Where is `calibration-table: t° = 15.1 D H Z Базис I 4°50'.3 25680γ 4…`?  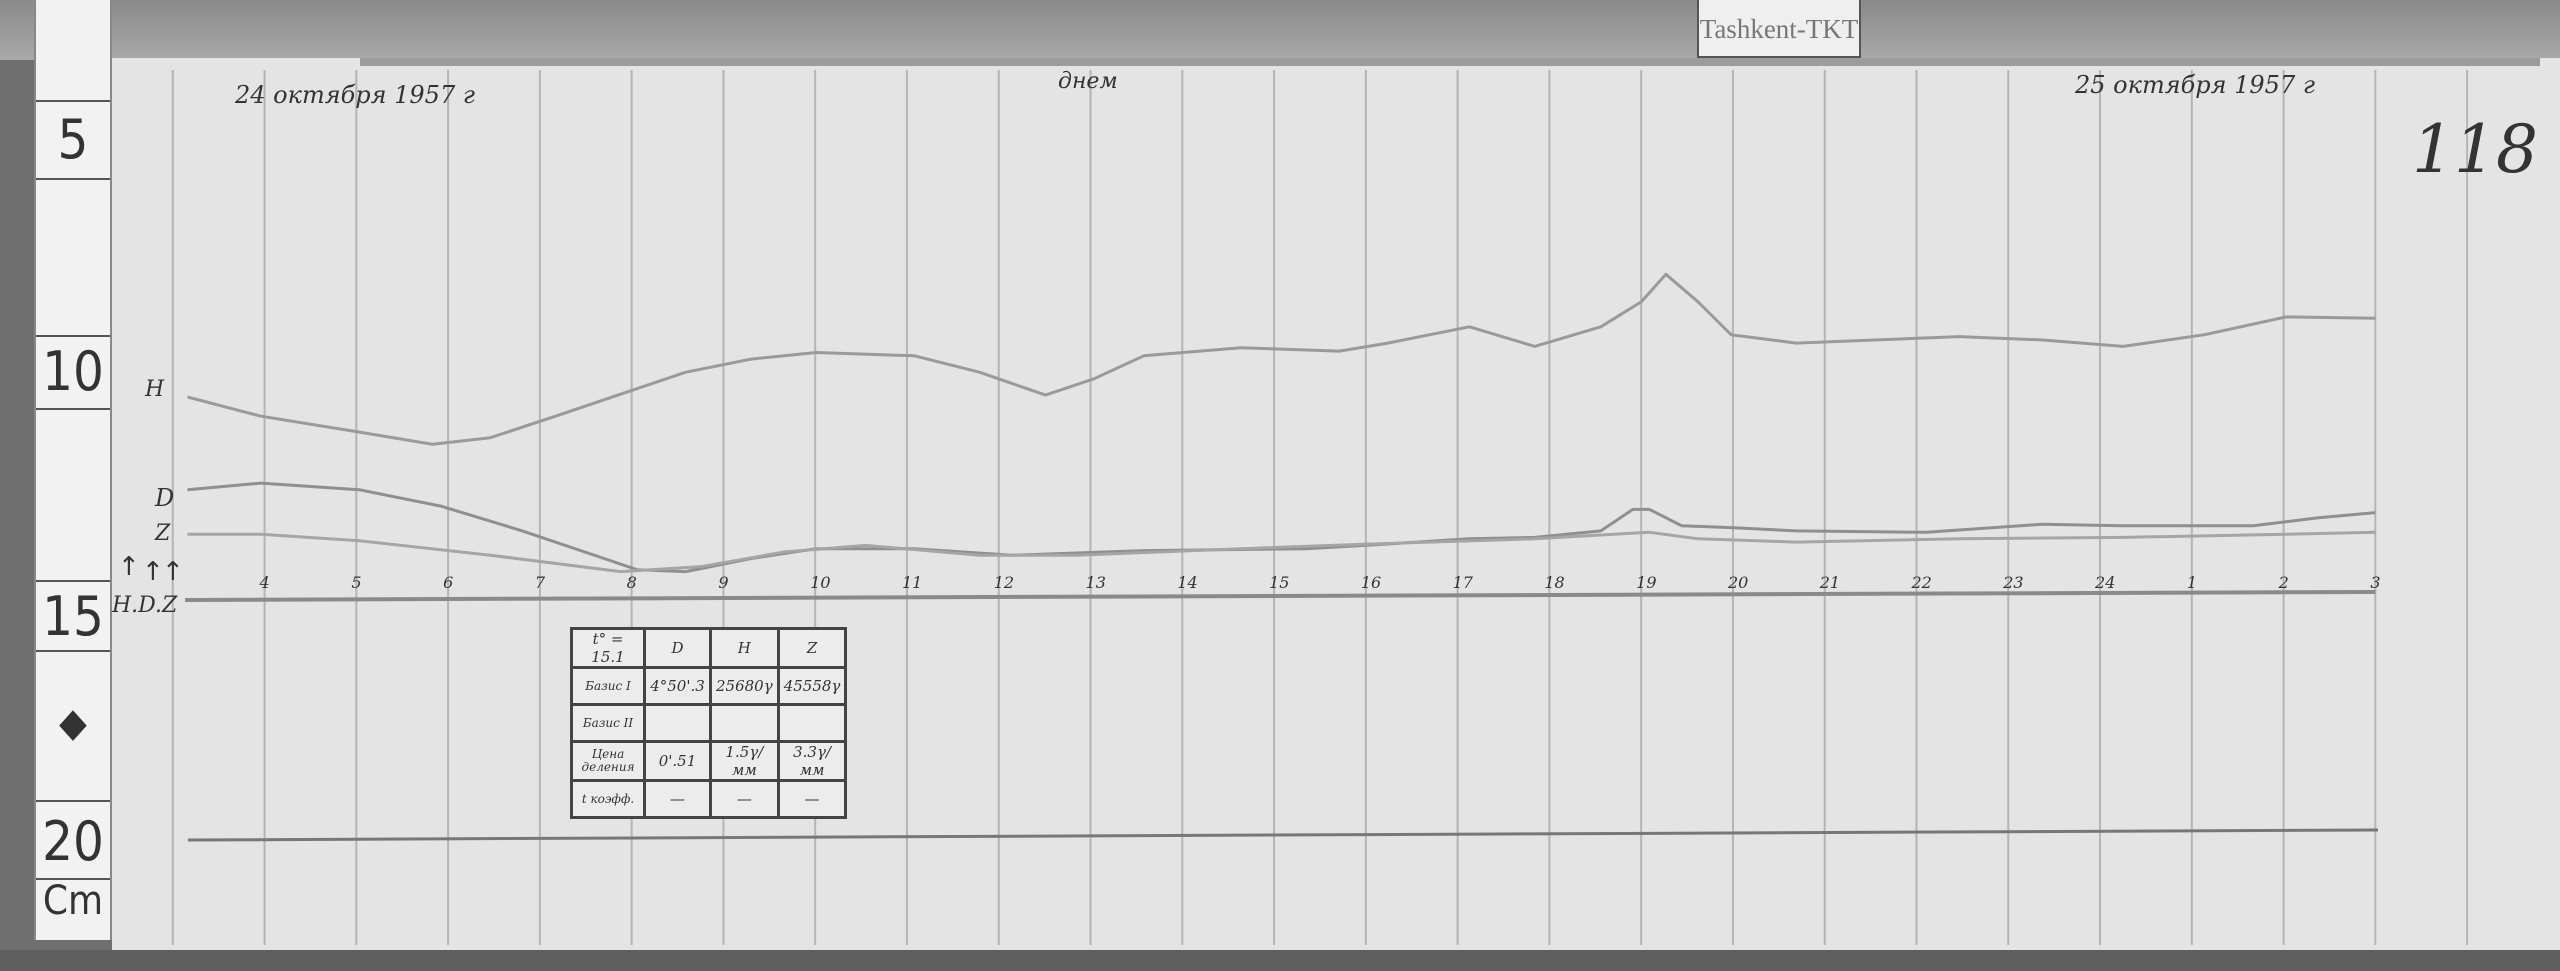 calibration-table: t° = 15.1 D H Z Базис I 4°50'.3 25680γ 4… is located at coordinates (709, 723).